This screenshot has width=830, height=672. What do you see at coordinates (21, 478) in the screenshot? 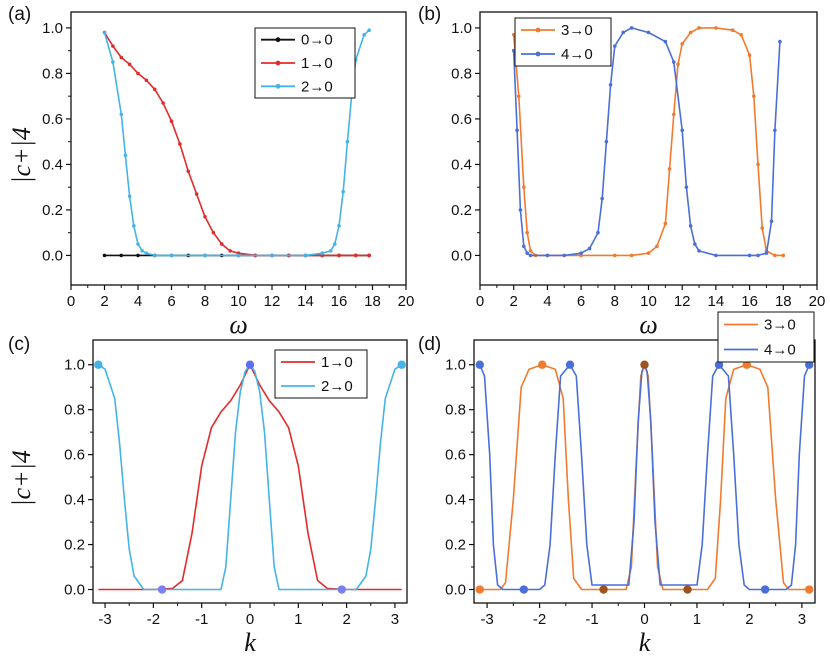
I see `y-axis-label: |c+|4` at bounding box center [21, 478].